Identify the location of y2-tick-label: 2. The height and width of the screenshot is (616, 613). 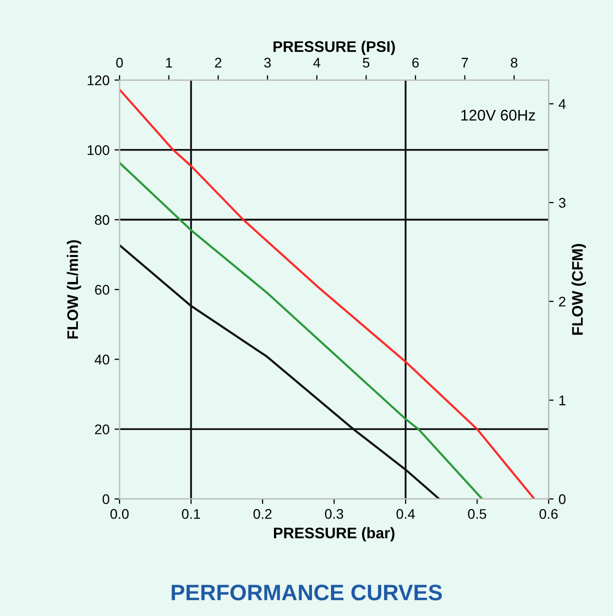
(562, 301).